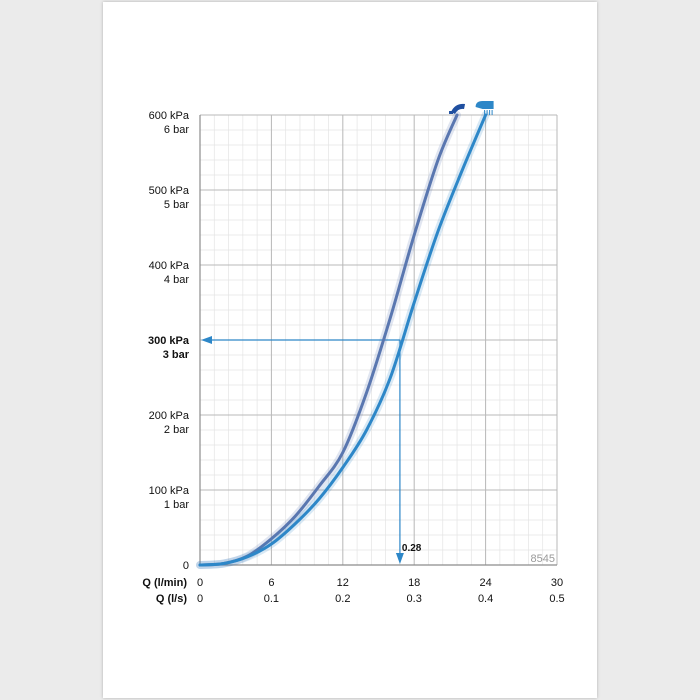  What do you see at coordinates (412, 548) in the screenshot?
I see `annotation-label: 0.28` at bounding box center [412, 548].